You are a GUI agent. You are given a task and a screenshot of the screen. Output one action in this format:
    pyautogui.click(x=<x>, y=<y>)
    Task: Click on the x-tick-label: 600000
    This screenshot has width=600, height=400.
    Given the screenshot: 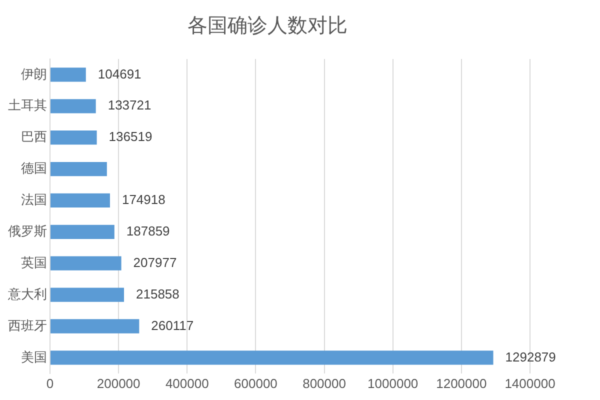 What is the action you would take?
    pyautogui.click(x=256, y=383)
    